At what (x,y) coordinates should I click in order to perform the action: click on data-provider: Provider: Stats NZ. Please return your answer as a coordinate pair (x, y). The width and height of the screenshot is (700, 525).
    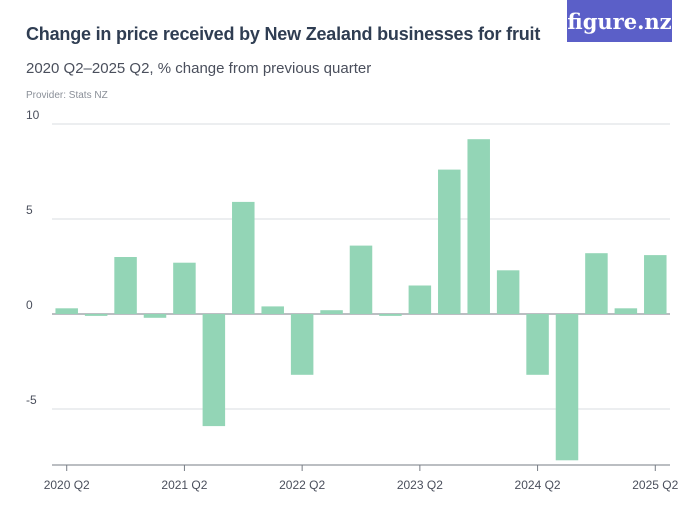
    Looking at the image, I should click on (67, 95).